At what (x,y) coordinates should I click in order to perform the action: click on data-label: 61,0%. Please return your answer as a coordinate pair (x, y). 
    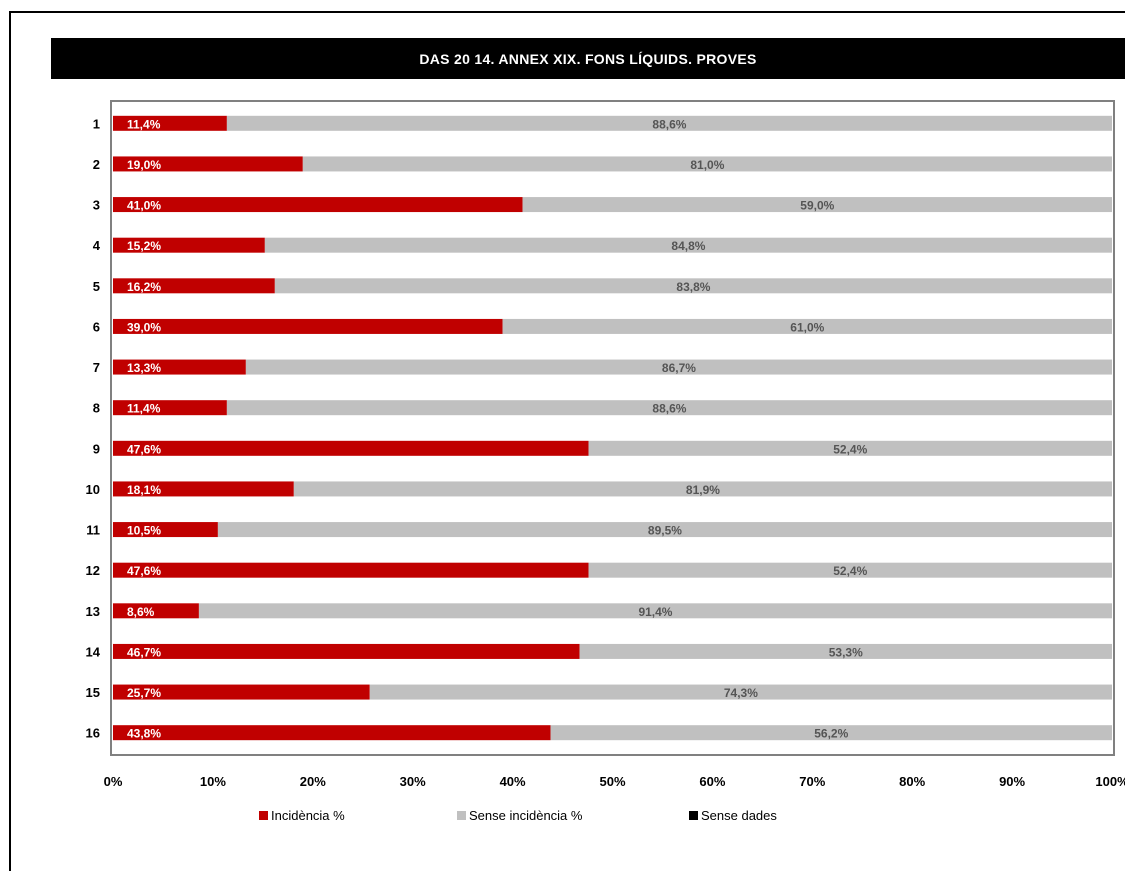
    Looking at the image, I should click on (807, 327).